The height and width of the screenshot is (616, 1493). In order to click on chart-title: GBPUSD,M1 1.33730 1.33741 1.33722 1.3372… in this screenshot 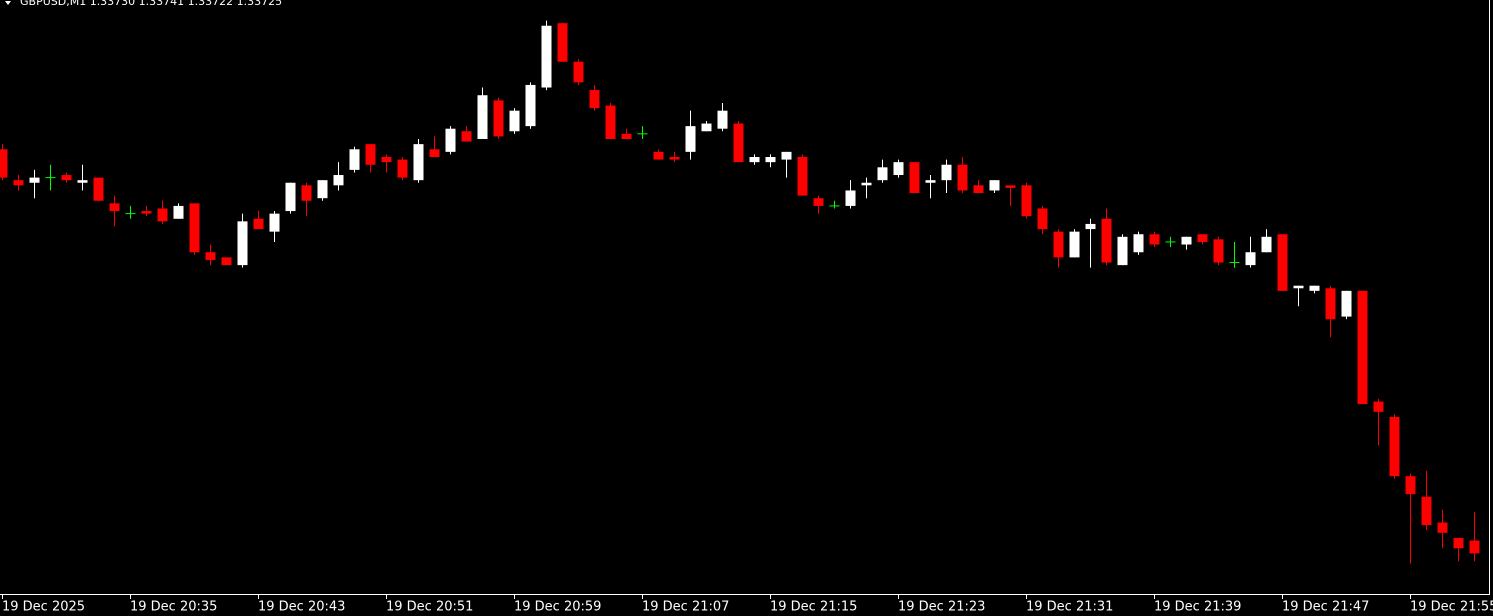, I will do `click(151, 4)`.